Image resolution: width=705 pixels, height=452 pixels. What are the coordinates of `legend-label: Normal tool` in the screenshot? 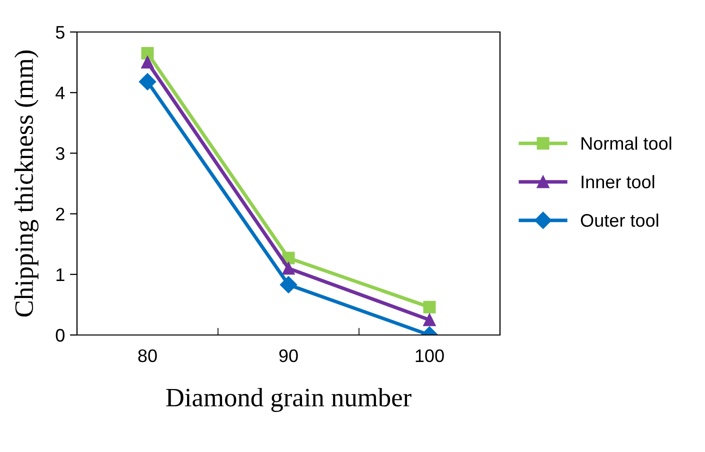 It's located at (627, 143).